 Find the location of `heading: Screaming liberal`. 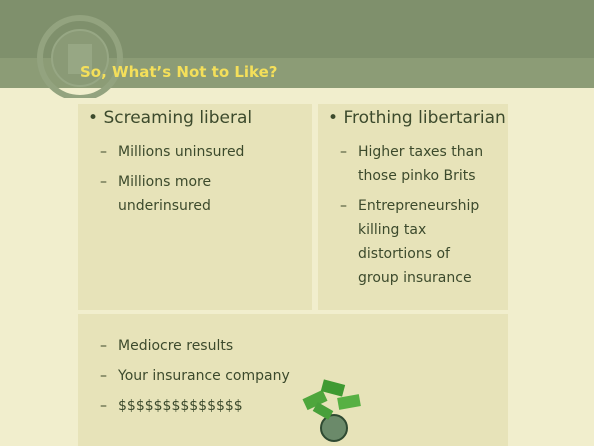

heading: Screaming liberal is located at coordinates (170, 118).